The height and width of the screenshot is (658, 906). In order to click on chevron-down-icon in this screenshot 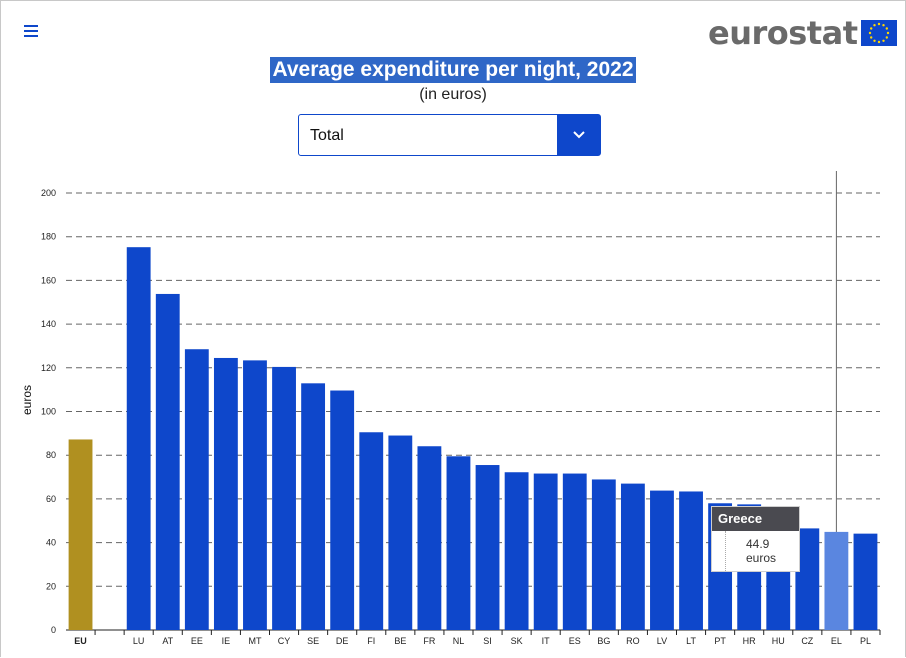, I will do `click(578, 135)`.